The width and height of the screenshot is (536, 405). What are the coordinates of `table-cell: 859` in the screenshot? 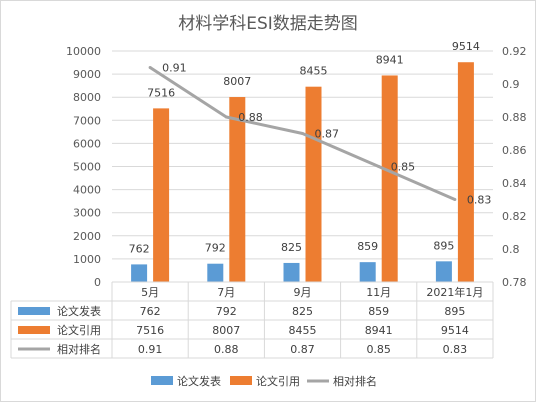 It's located at (378, 311).